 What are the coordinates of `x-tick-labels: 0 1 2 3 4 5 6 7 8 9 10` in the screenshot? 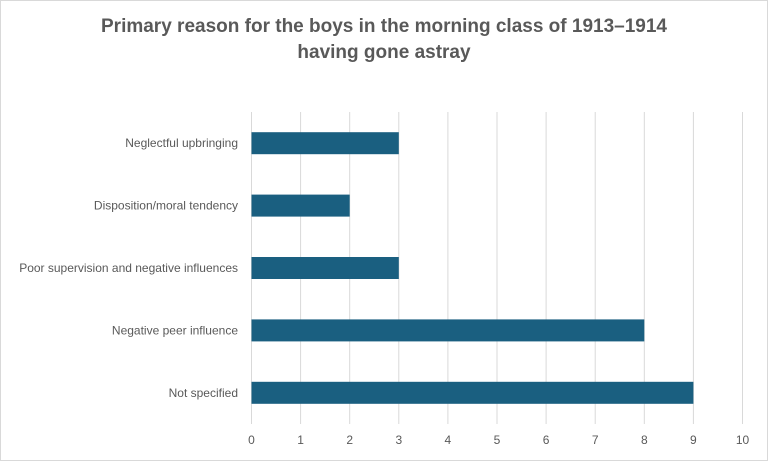 It's located at (498, 440).